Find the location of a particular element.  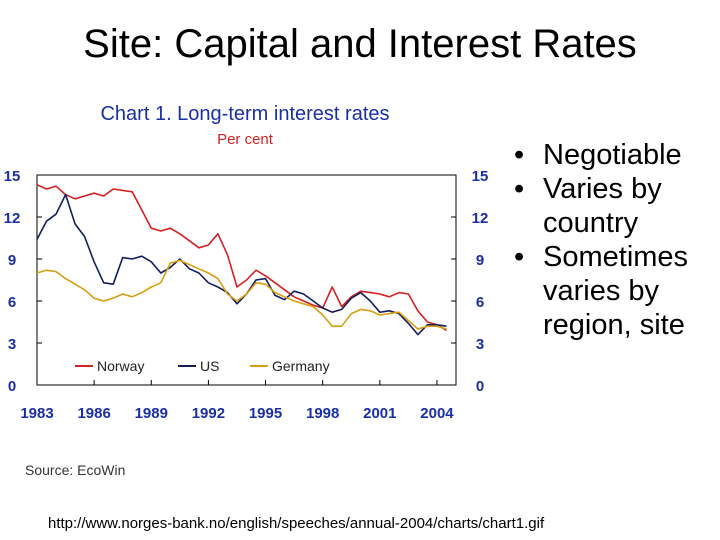

y-tick-label-left: 9 is located at coordinates (12, 260).